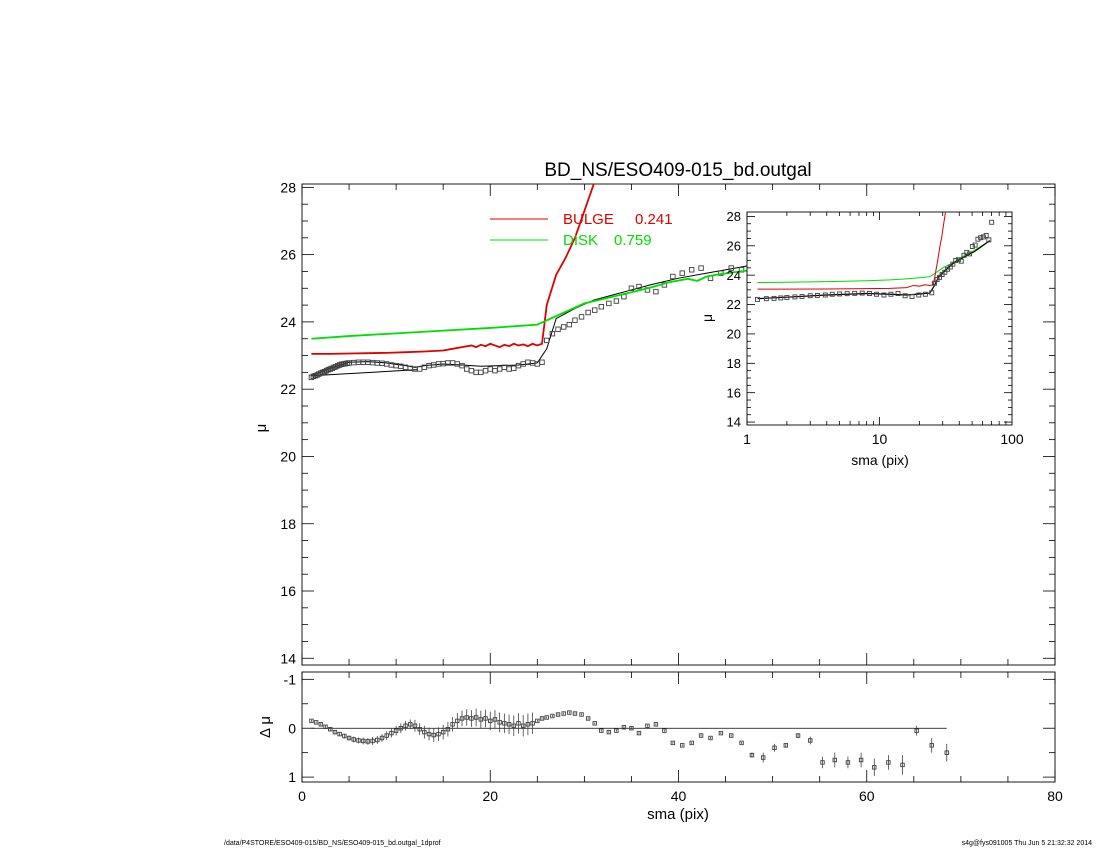 This screenshot has width=1100, height=850. What do you see at coordinates (302, 796) in the screenshot?
I see `x-tick-label: 0` at bounding box center [302, 796].